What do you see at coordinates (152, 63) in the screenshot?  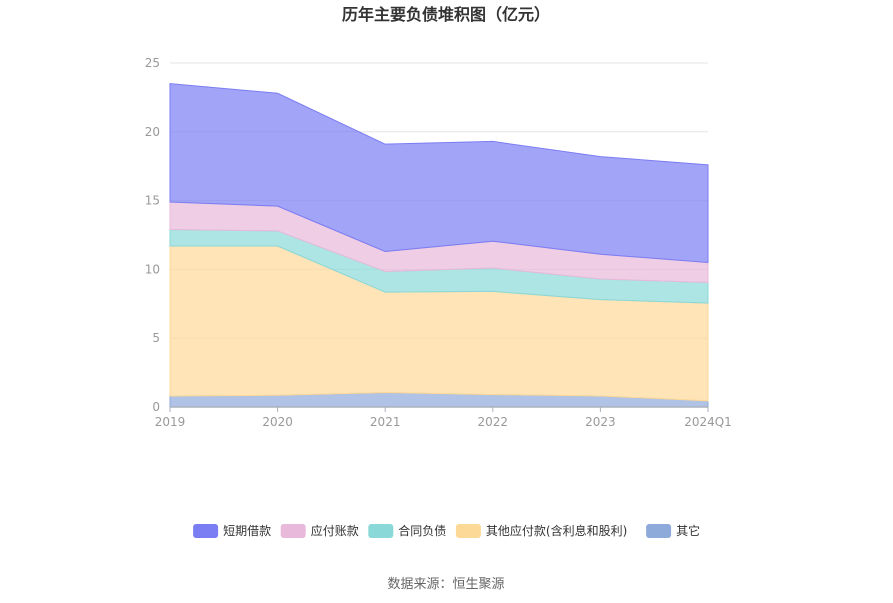 I see `y-tick-label: 25` at bounding box center [152, 63].